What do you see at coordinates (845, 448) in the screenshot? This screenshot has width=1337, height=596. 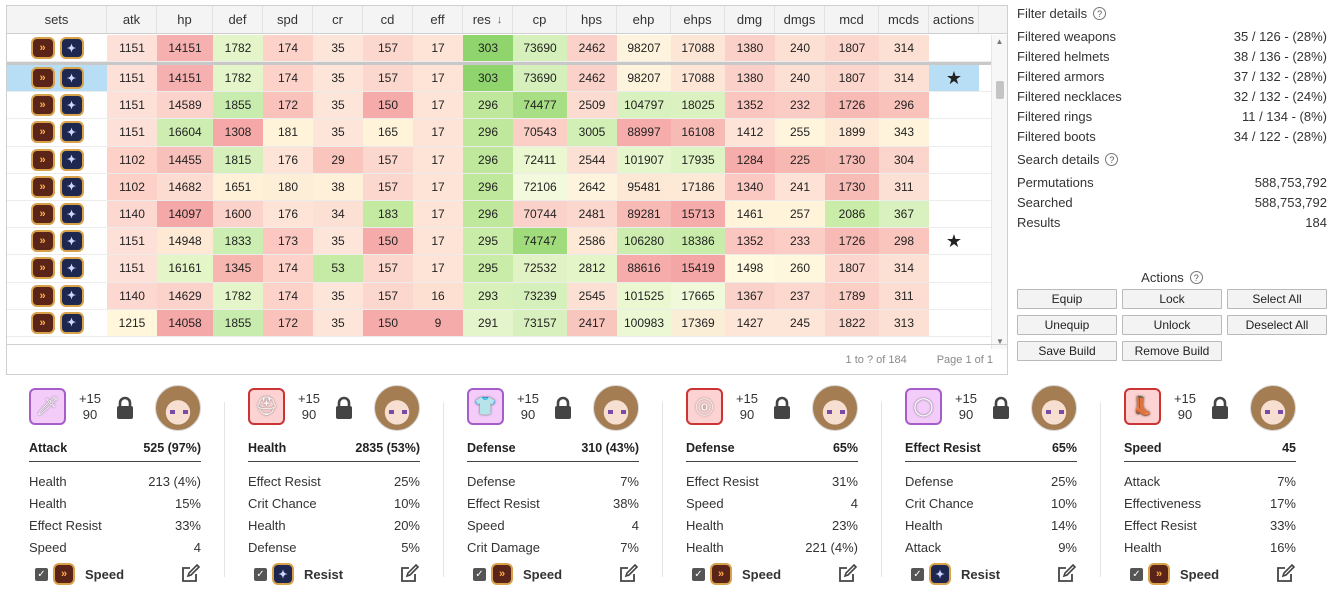 I see `main-stat-value: 65%` at bounding box center [845, 448].